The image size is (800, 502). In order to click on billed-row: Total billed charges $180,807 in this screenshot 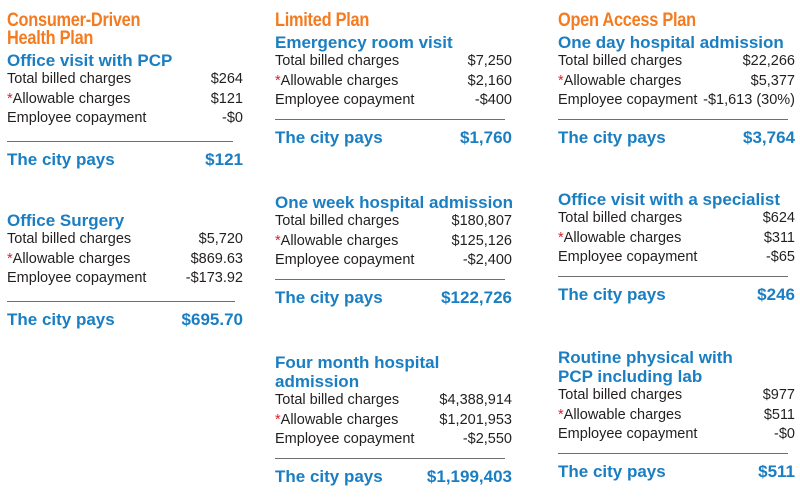, I will do `click(393, 222)`.